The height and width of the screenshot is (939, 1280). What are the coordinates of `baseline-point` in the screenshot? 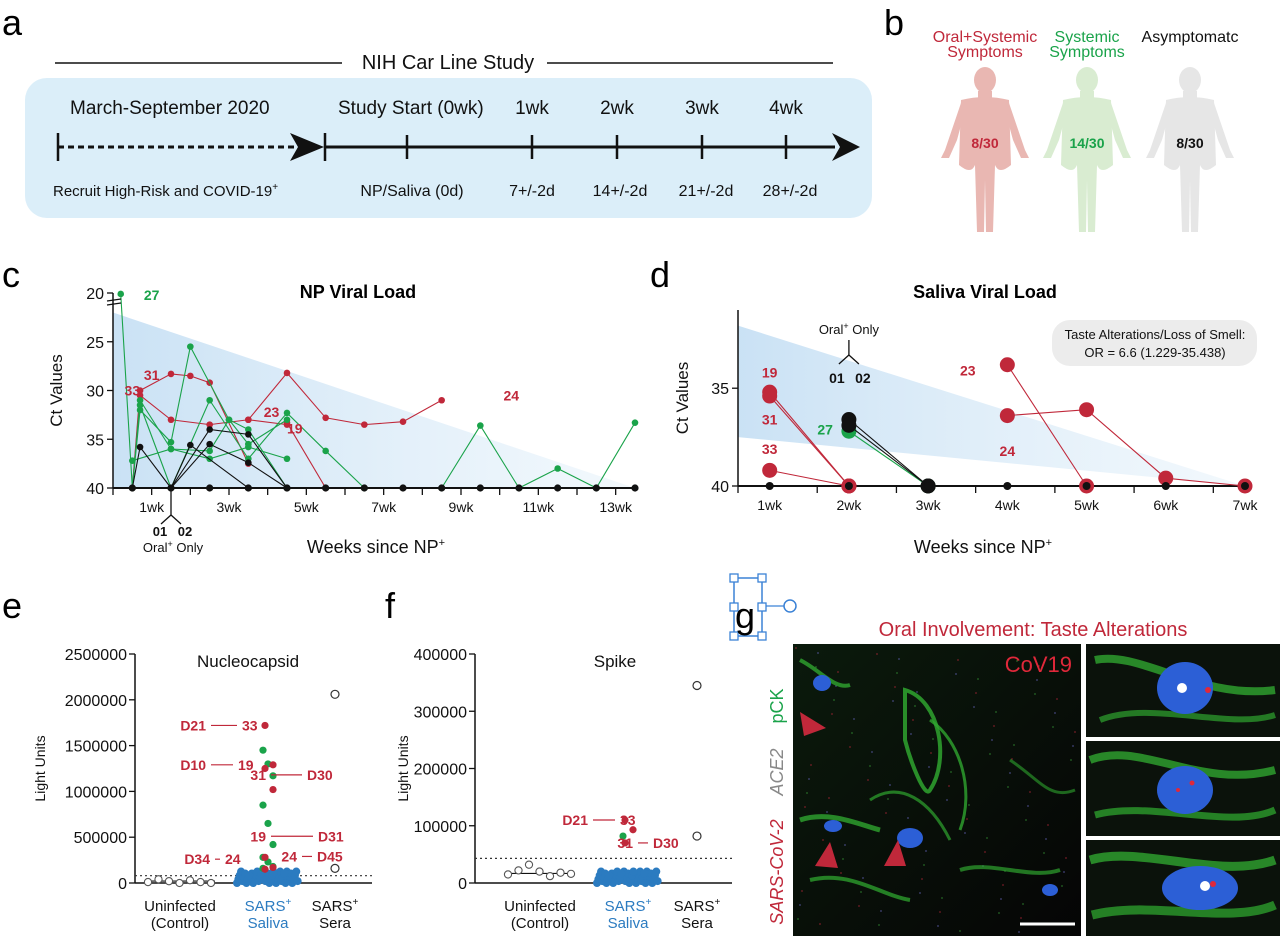 It's located at (1165, 486).